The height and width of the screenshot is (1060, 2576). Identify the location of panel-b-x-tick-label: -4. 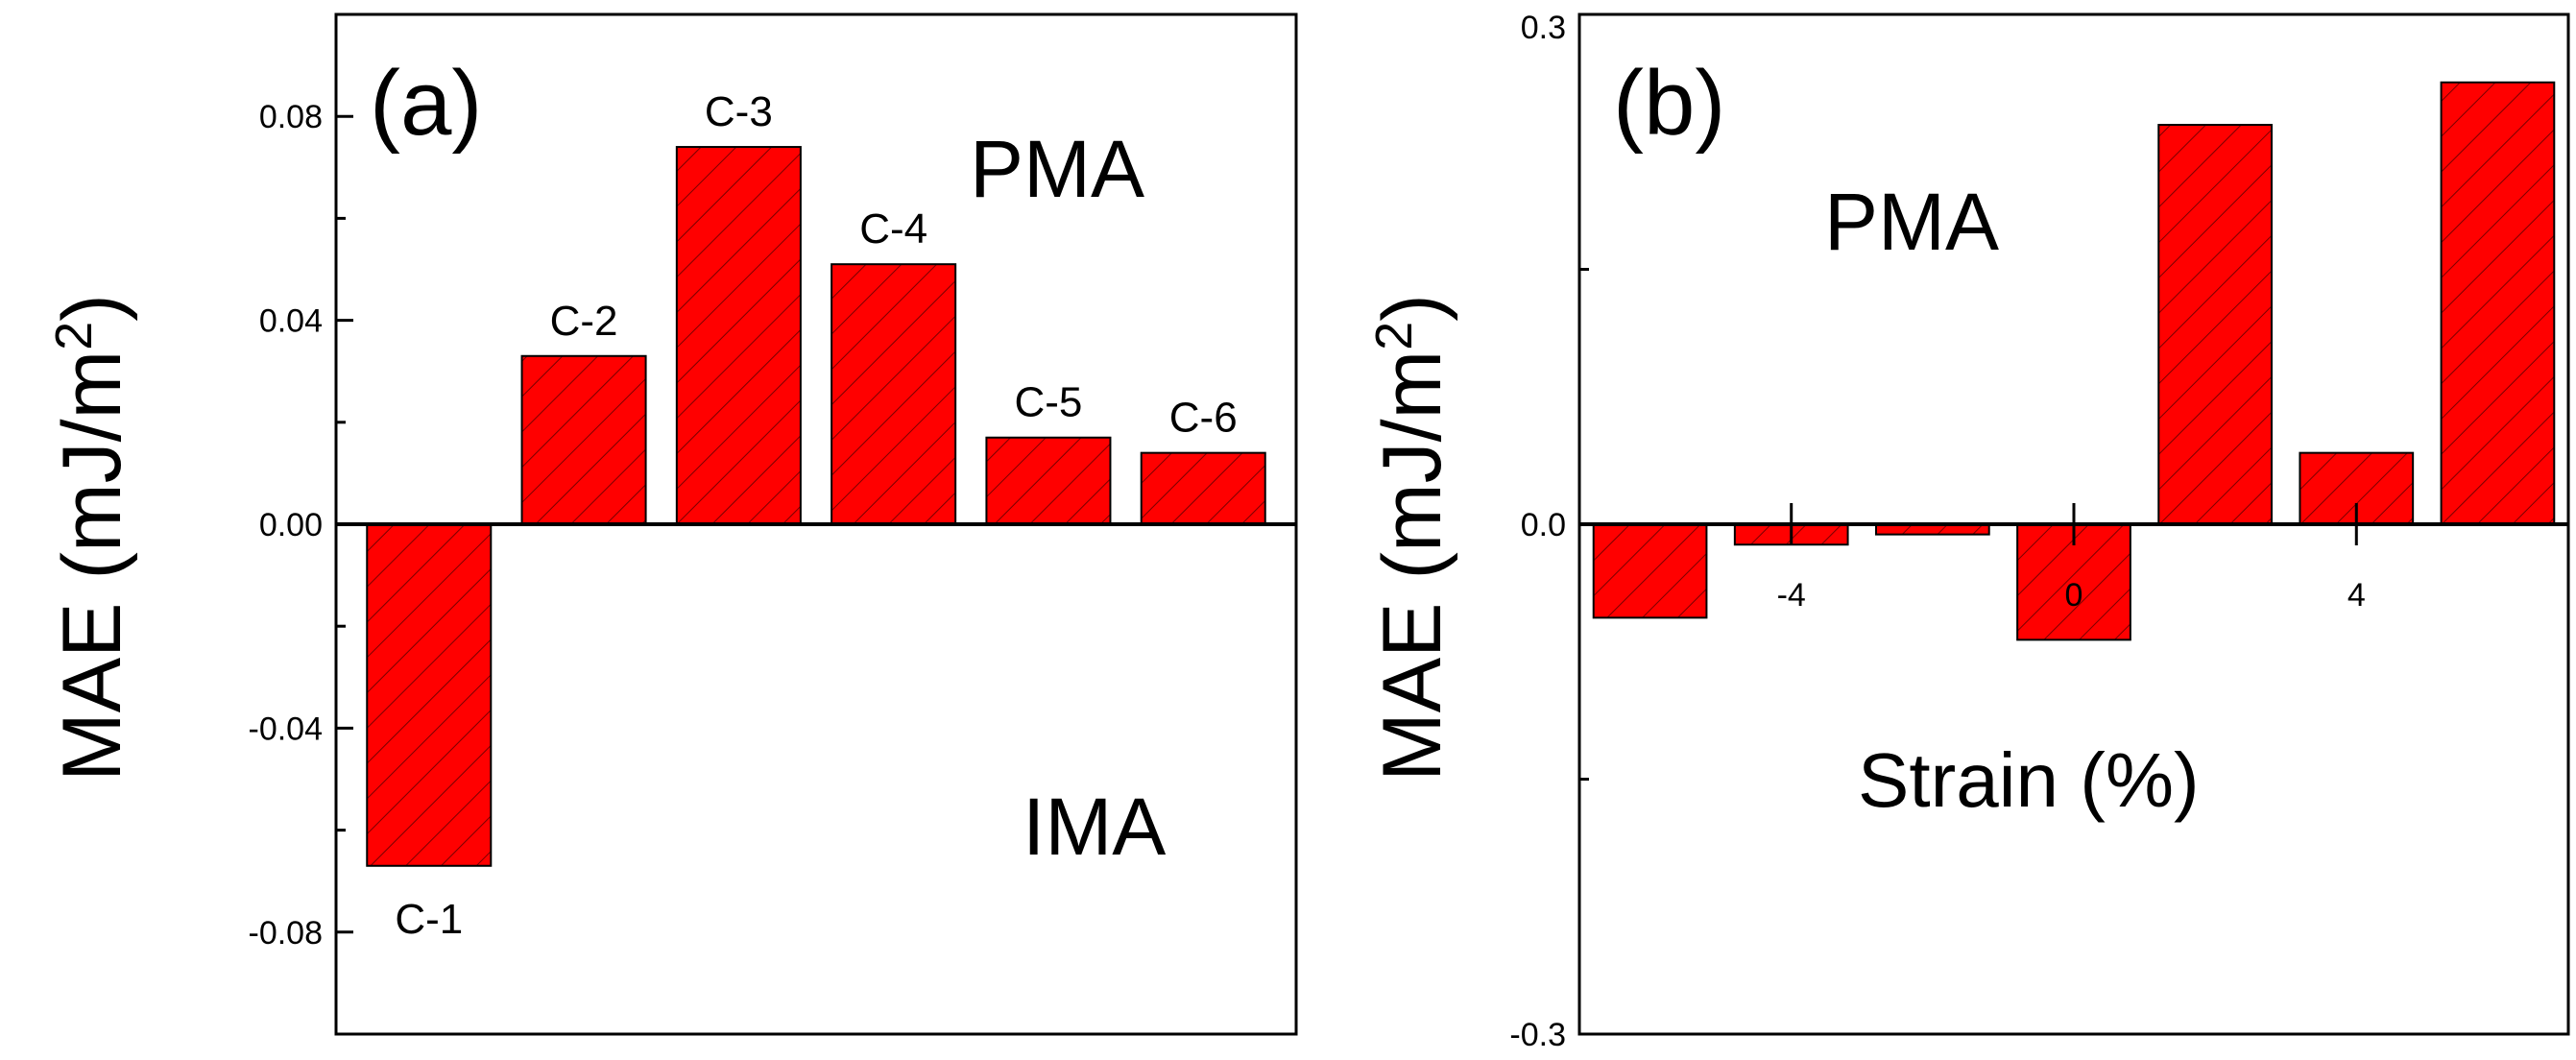
(1791, 595).